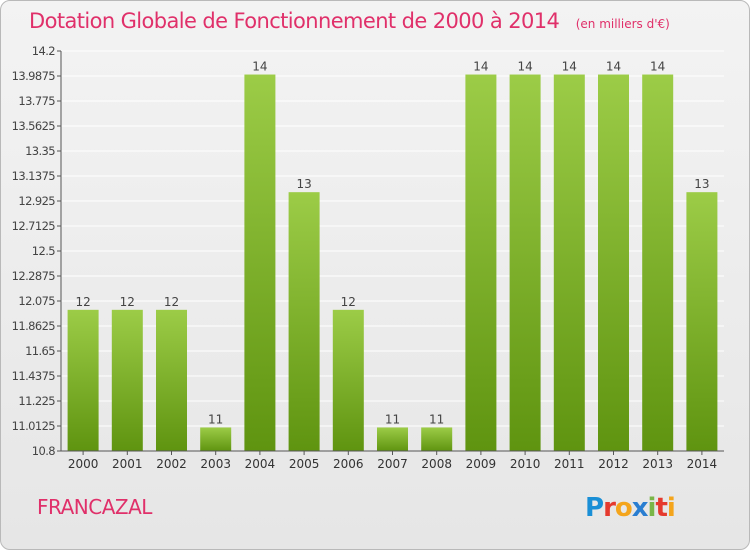 The height and width of the screenshot is (550, 750). I want to click on bar-2000, so click(83, 380).